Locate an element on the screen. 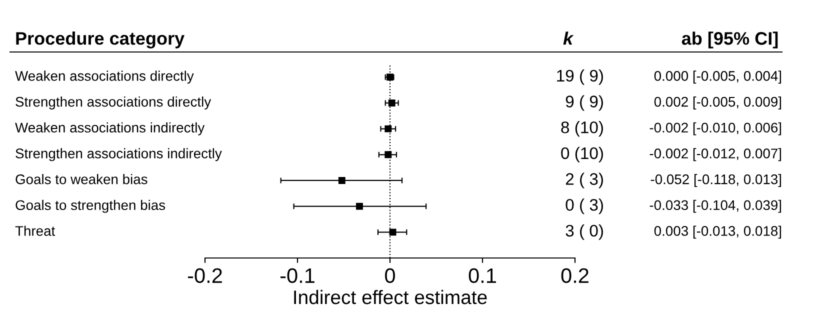 The width and height of the screenshot is (827, 323). x-axis-title: Indirect effect estimate is located at coordinates (390, 297).